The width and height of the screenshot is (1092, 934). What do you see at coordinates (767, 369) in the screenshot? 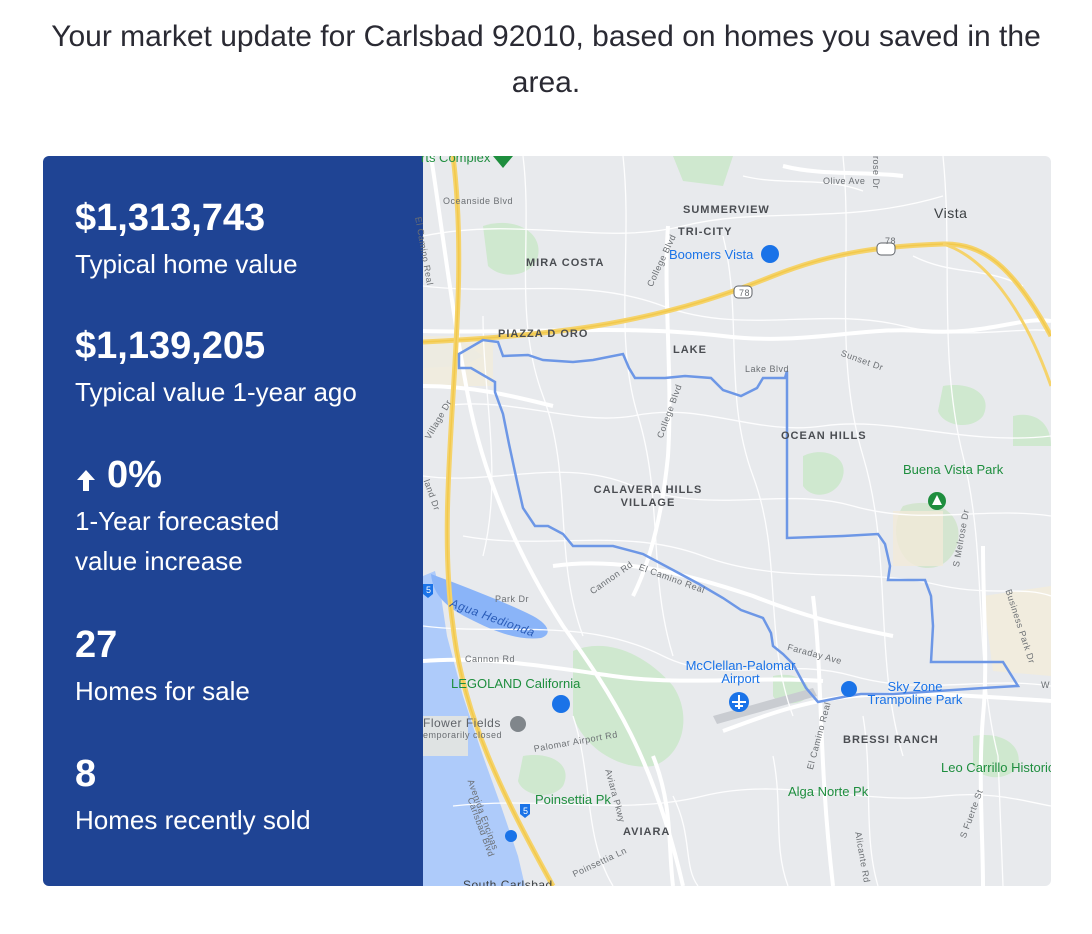
I see `map-label-lake-blvd: Lake Blvd` at bounding box center [767, 369].